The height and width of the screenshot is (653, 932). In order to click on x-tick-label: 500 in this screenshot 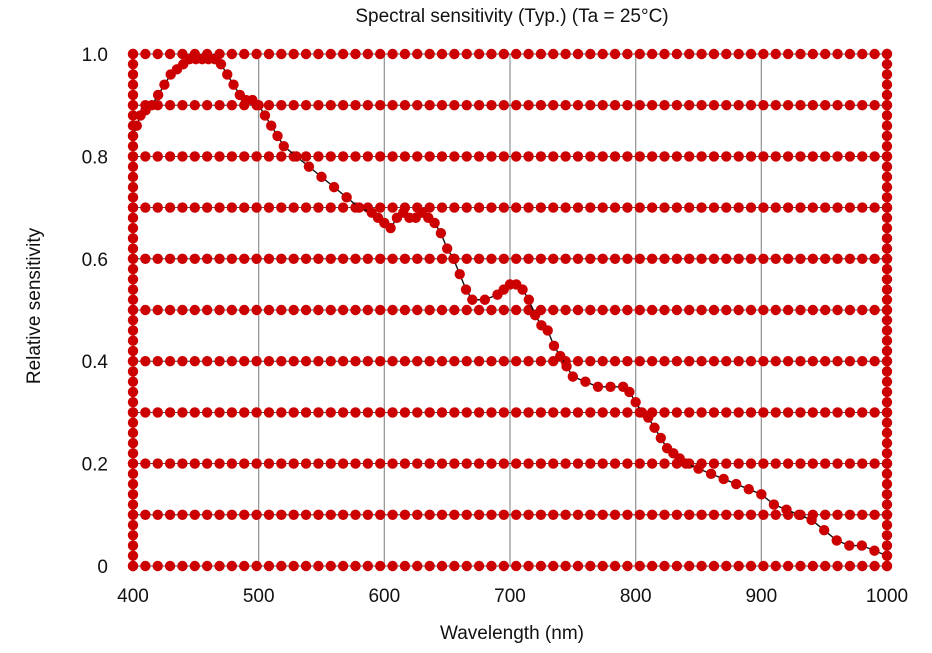, I will do `click(259, 596)`.